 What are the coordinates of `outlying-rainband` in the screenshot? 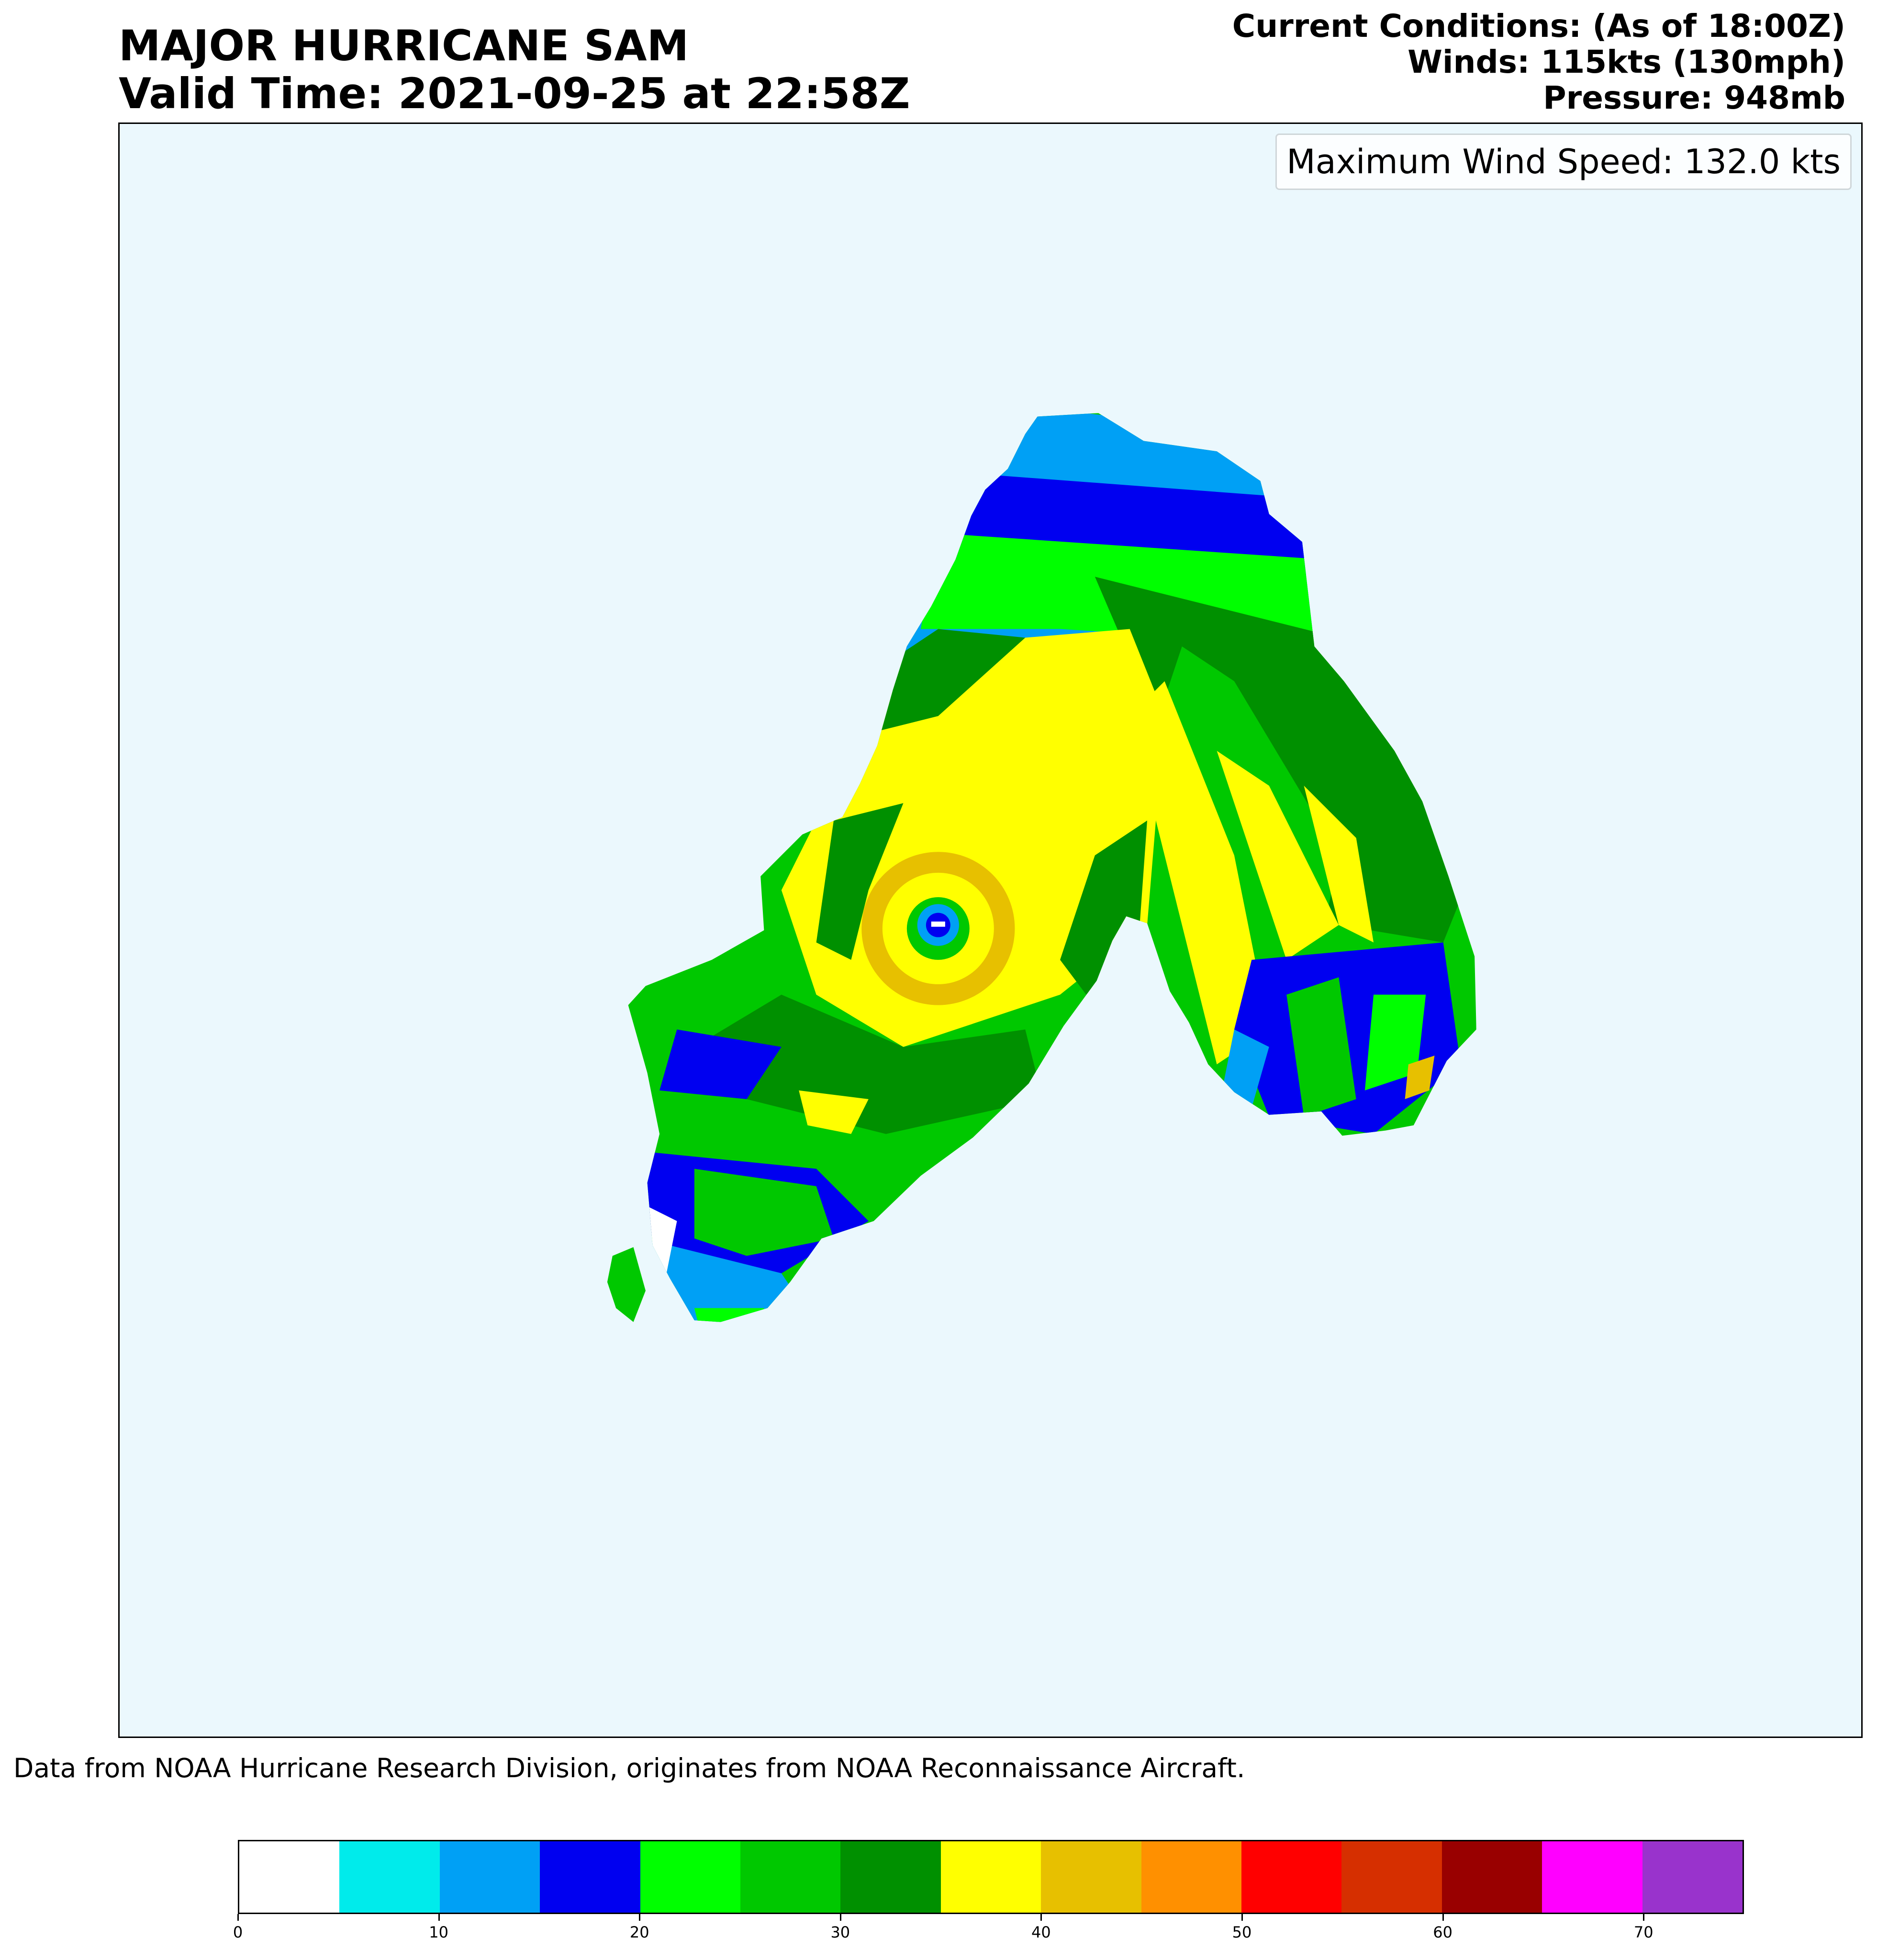 It's located at (626, 1285).